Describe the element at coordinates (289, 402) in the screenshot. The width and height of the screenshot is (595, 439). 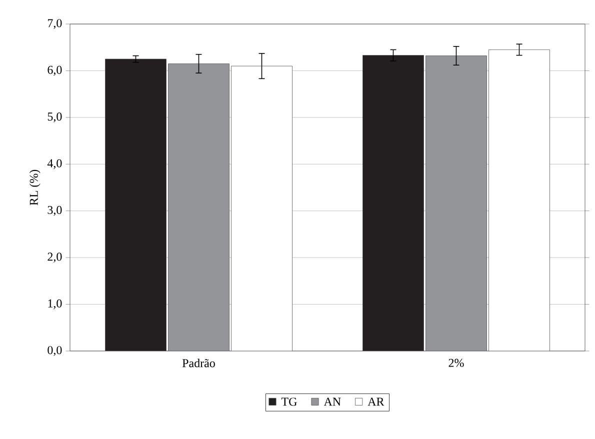
I see `legend-label: TG` at that location.